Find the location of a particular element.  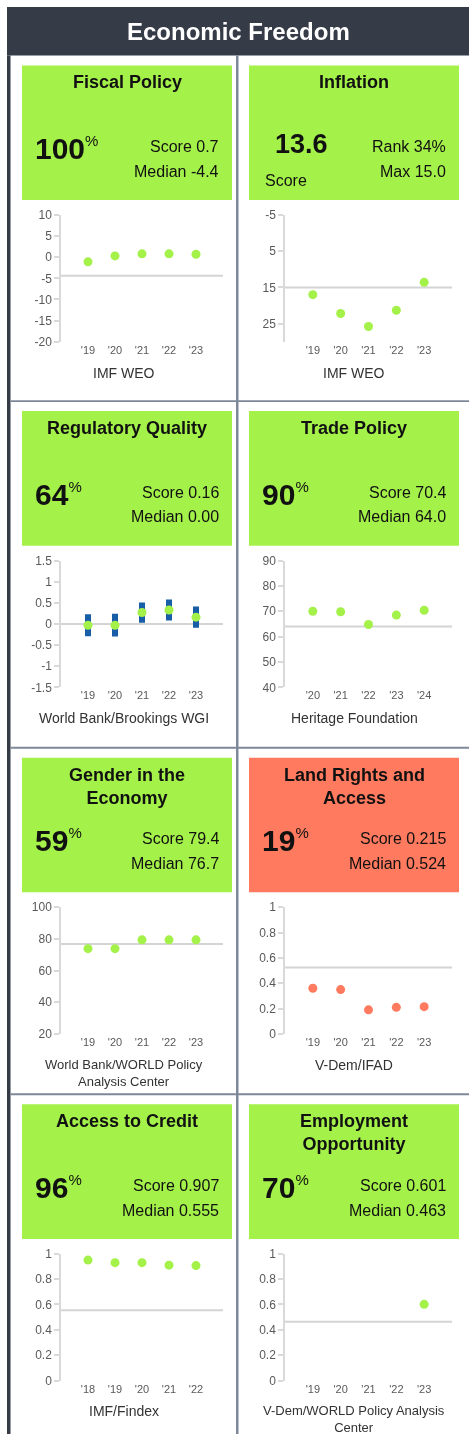

x-axis-title: Heritage Foundation is located at coordinates (354, 718).